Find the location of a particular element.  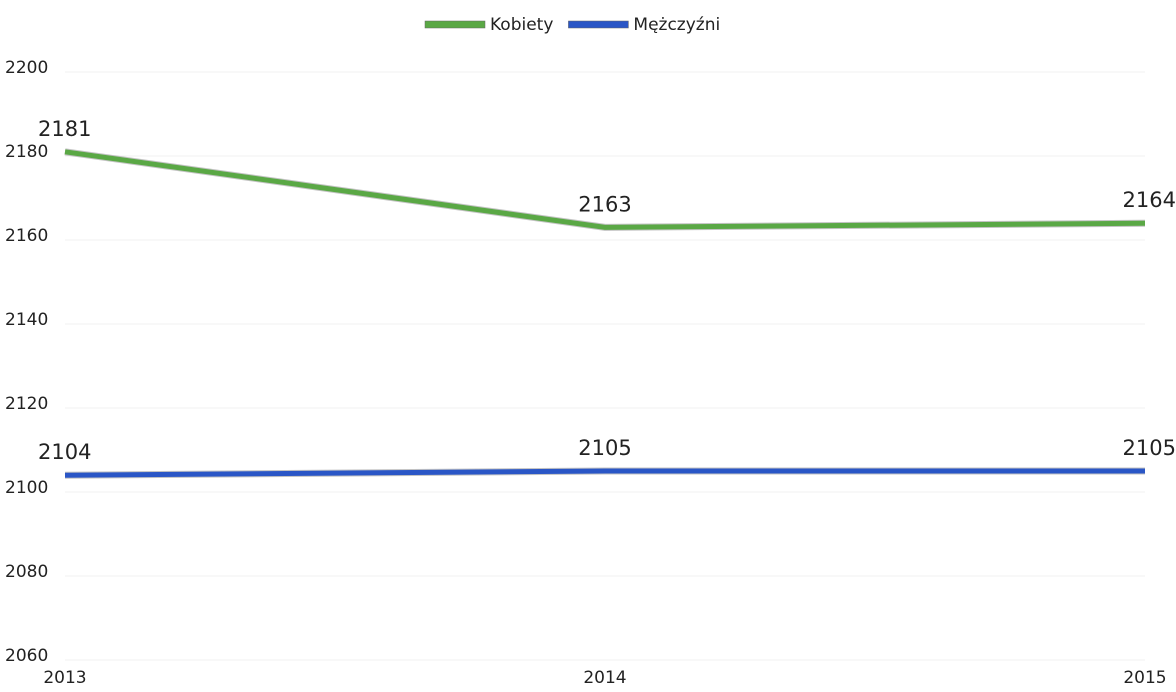

legend-label: Mężczyźni is located at coordinates (676, 25).